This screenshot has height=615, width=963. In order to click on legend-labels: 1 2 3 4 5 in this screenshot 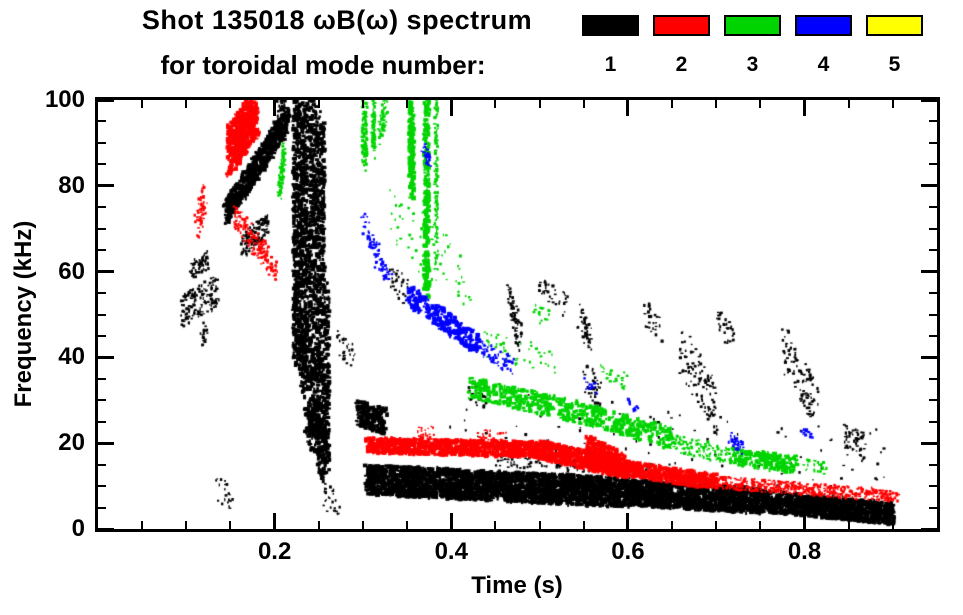, I will do `click(752, 65)`.